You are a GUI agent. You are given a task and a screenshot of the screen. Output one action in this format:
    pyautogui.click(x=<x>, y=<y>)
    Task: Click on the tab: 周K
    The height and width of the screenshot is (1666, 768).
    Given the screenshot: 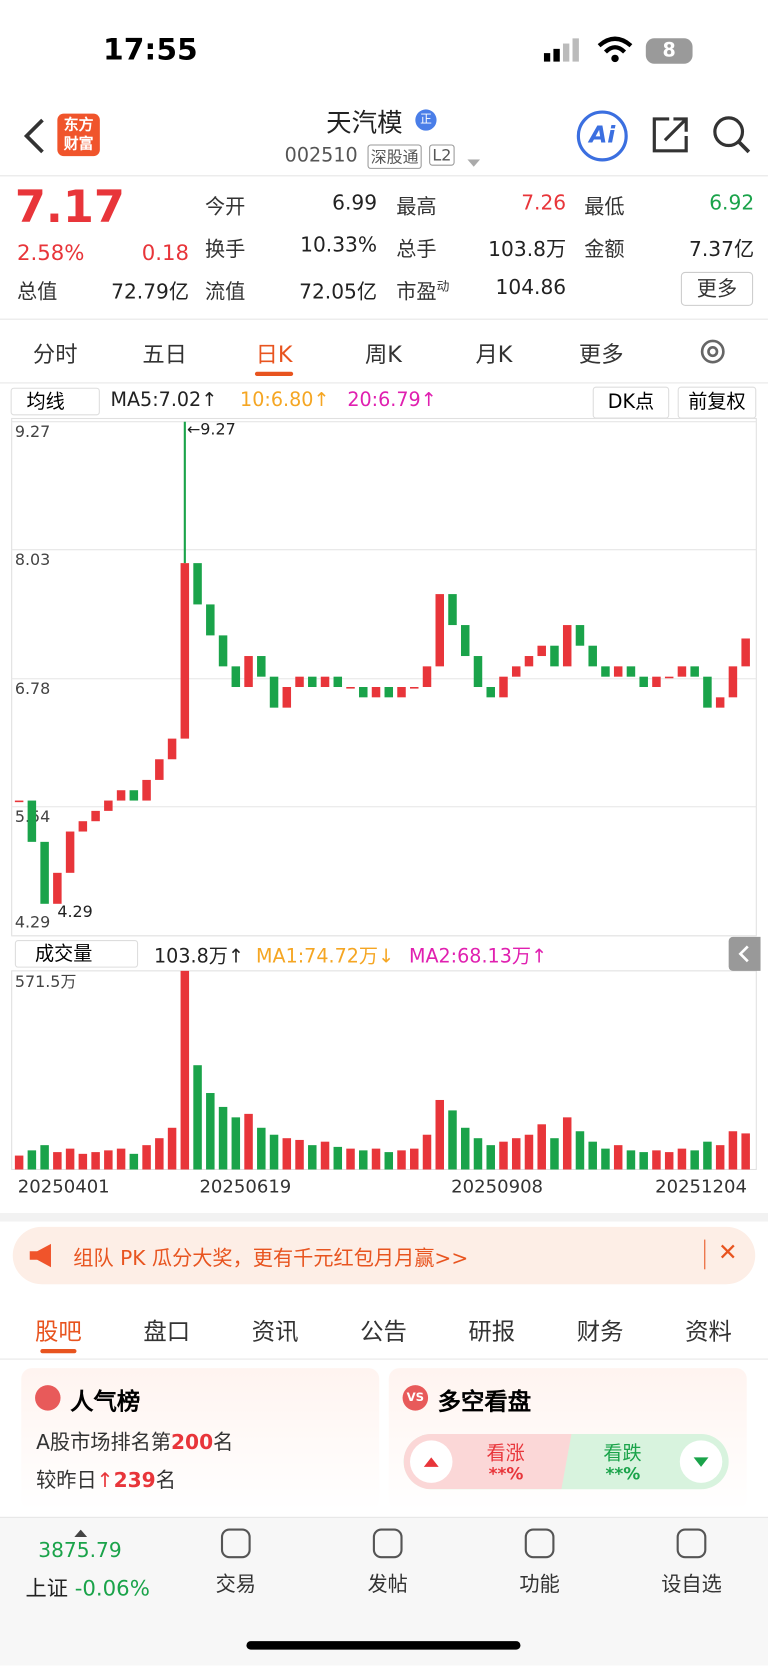 What is the action you would take?
    pyautogui.click(x=383, y=355)
    